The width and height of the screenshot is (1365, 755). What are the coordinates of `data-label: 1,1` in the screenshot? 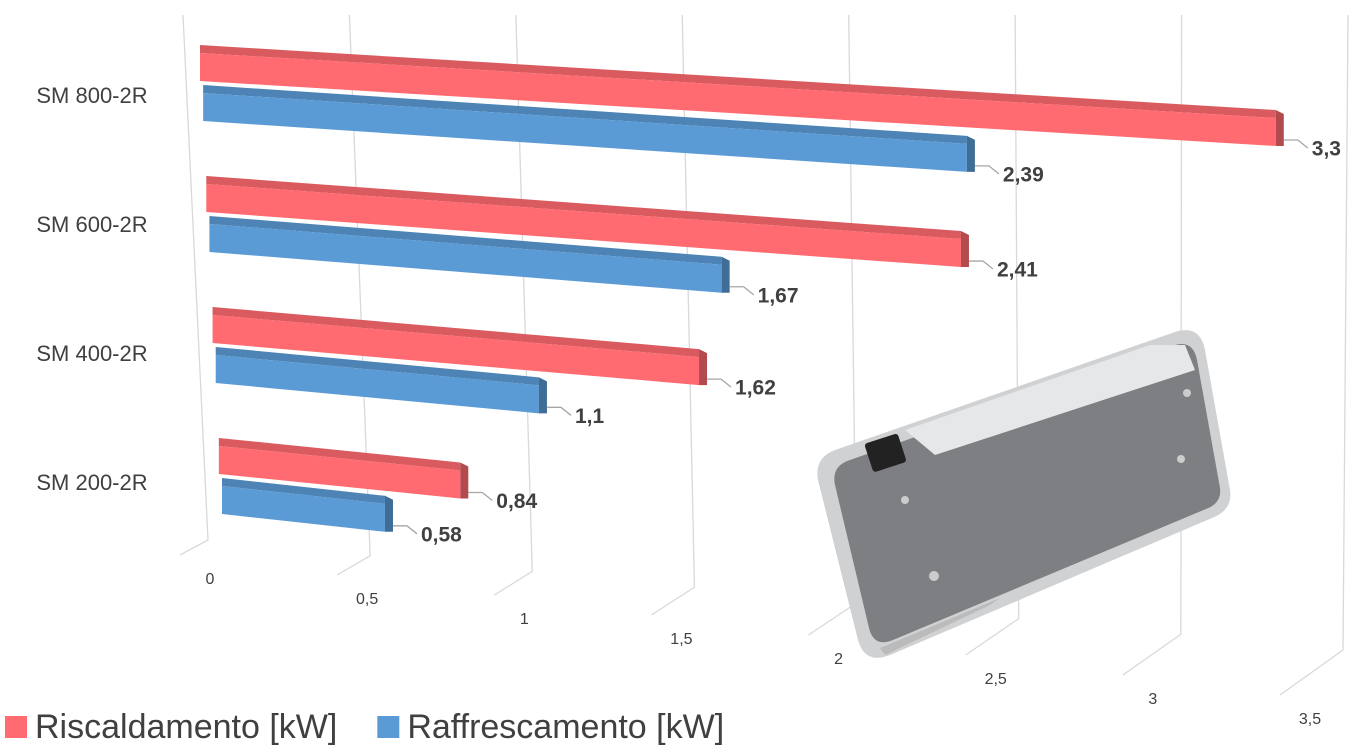 It's located at (590, 416).